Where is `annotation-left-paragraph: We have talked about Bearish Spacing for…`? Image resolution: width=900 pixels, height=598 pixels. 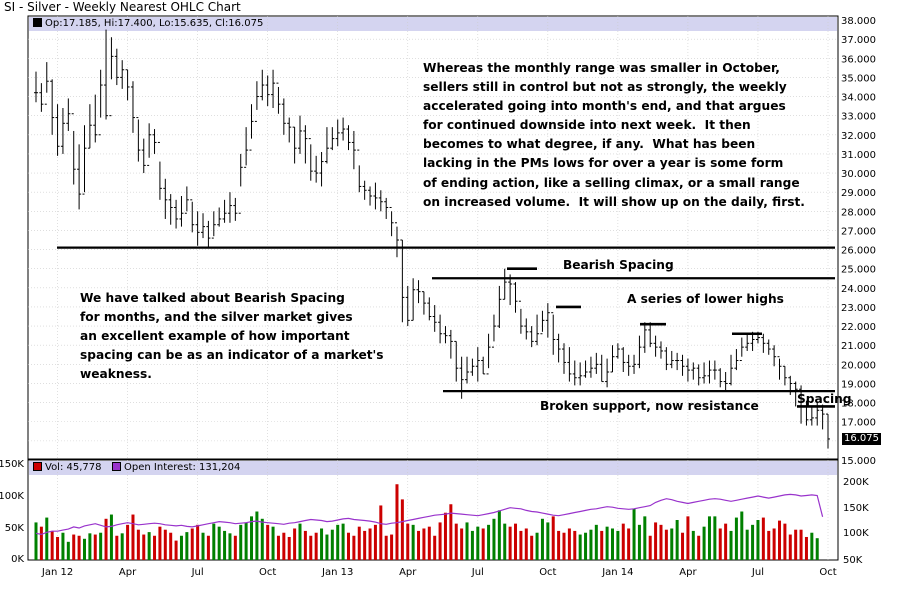
annotation-left-paragraph: We have talked about Bearish Spacing for… is located at coordinates (232, 336).